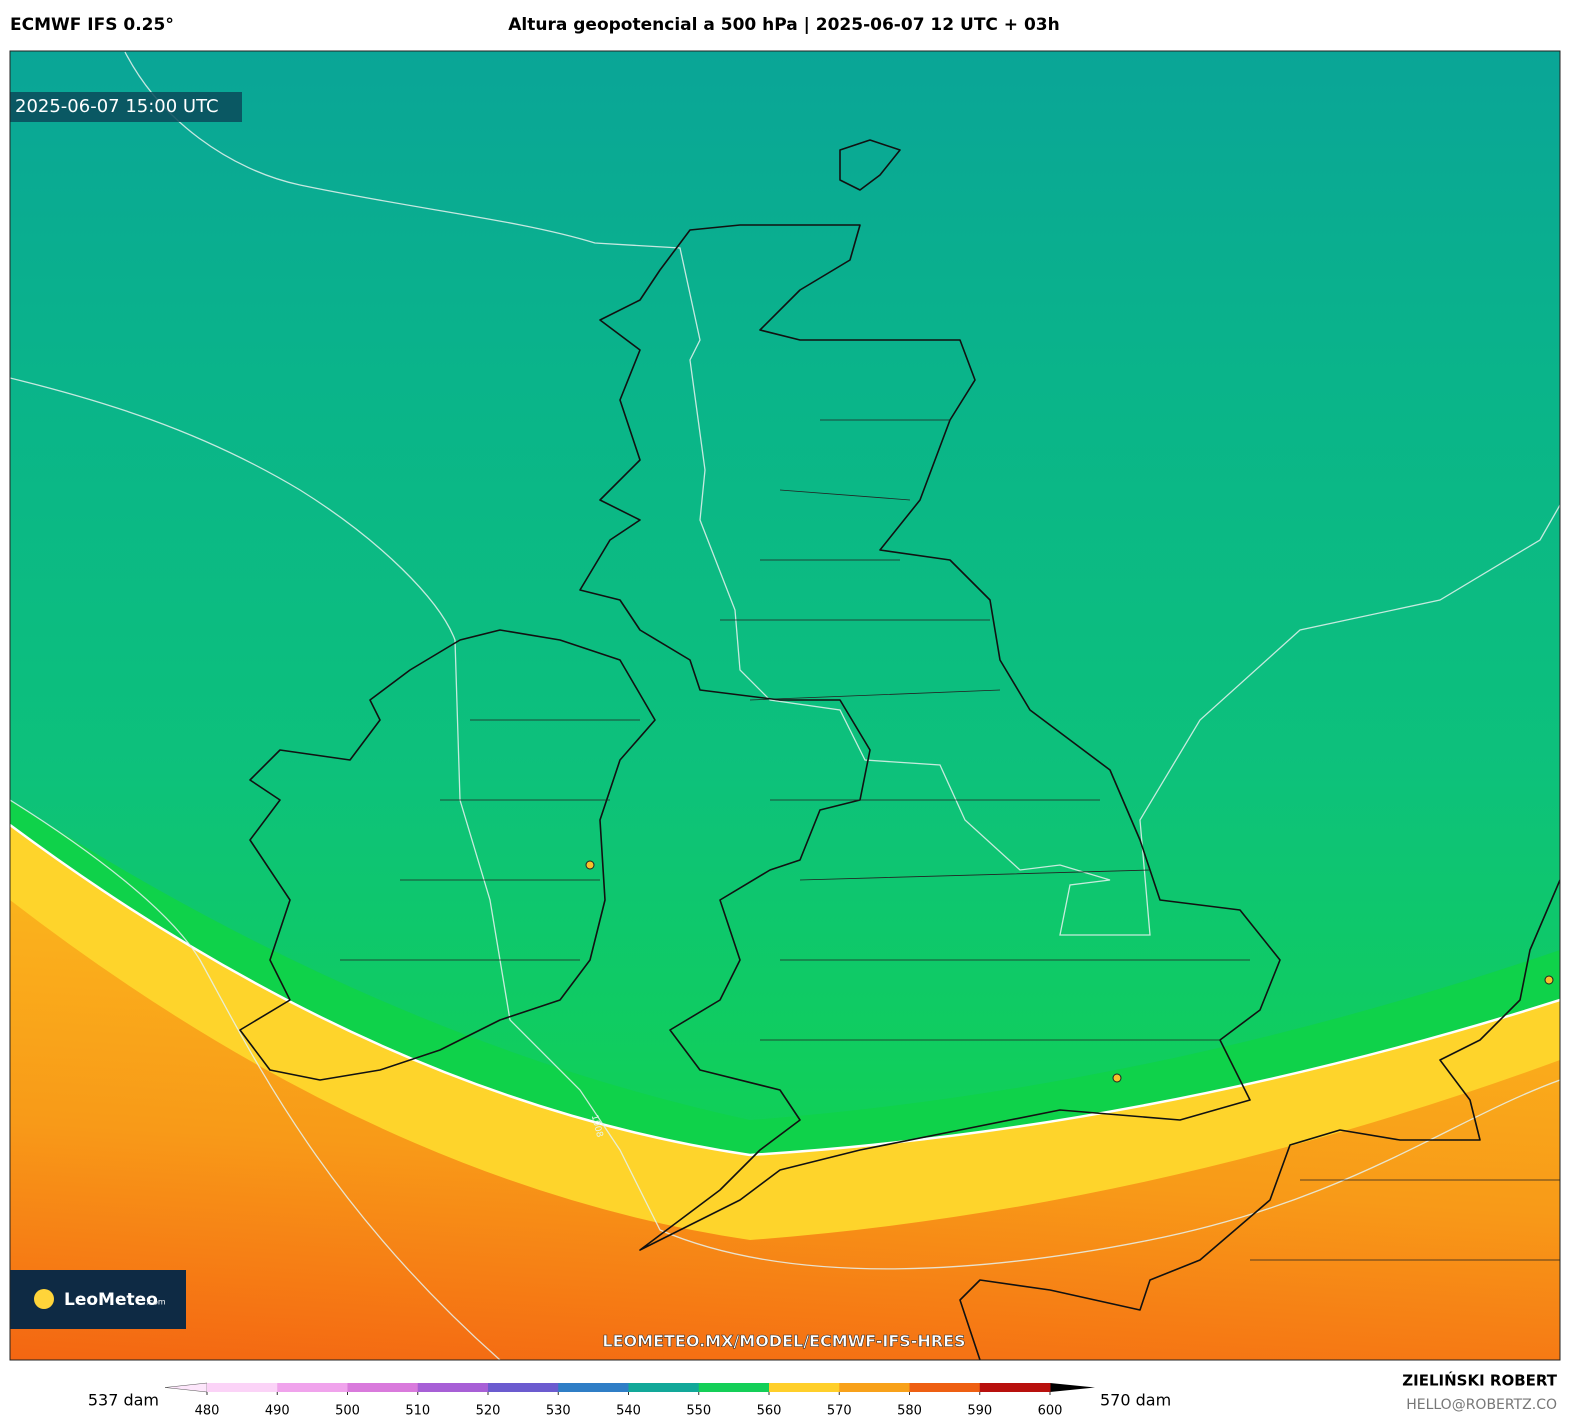 The image size is (1570, 1425). What do you see at coordinates (186, 1387) in the screenshot?
I see `colorbar-under` at bounding box center [186, 1387].